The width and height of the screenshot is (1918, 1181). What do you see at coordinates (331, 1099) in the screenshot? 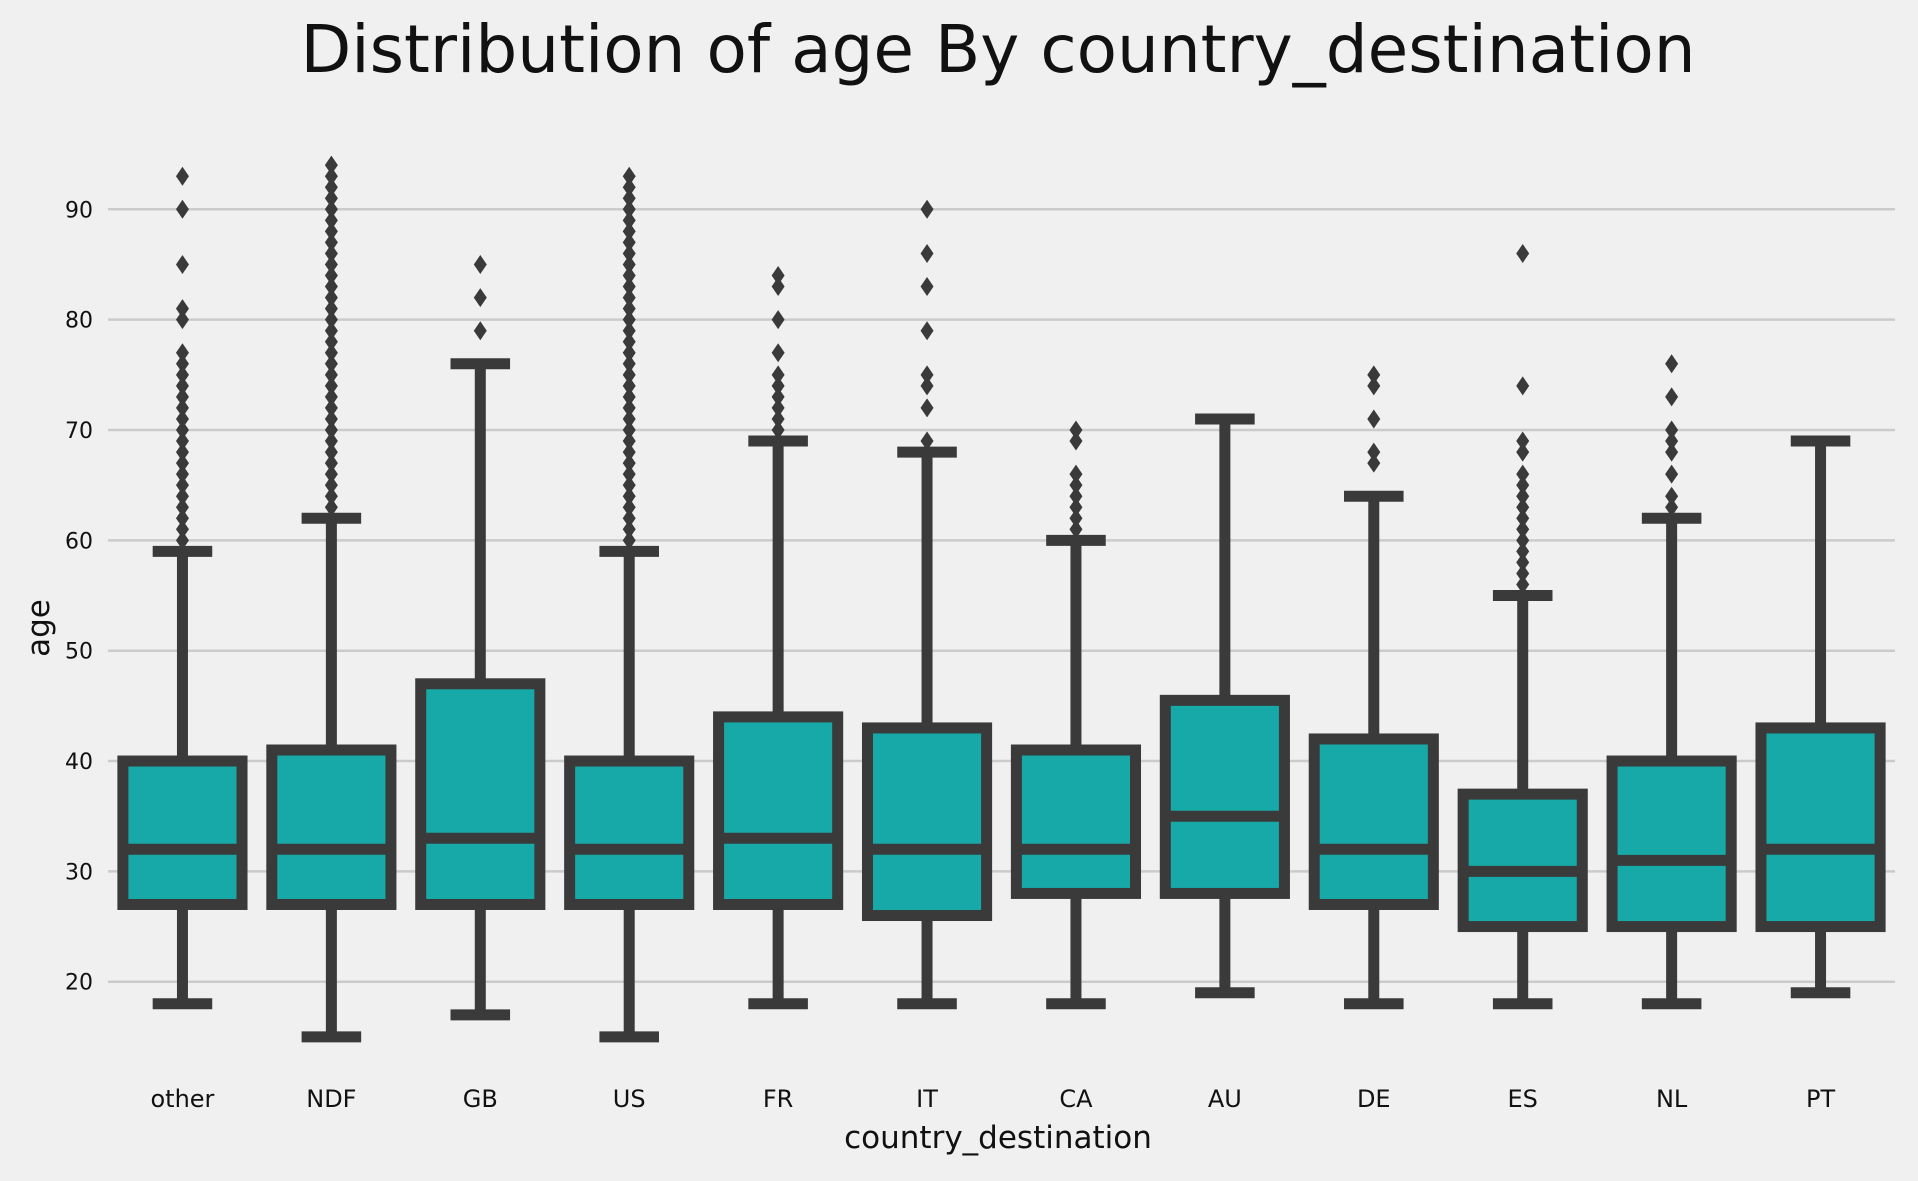
I see `x-tick-label: NDF` at bounding box center [331, 1099].